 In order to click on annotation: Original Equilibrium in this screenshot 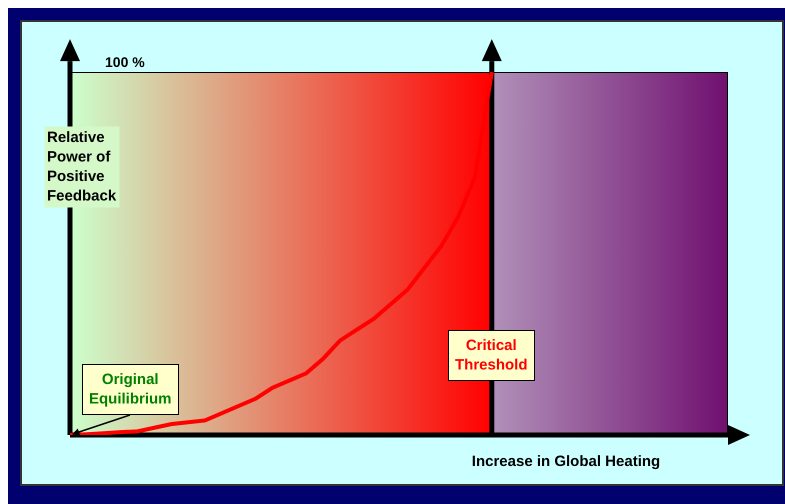, I will do `click(130, 389)`.